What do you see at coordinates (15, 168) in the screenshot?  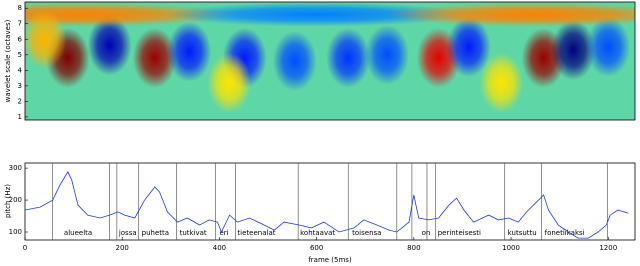 I see `y-tick-label: 300` at bounding box center [15, 168].